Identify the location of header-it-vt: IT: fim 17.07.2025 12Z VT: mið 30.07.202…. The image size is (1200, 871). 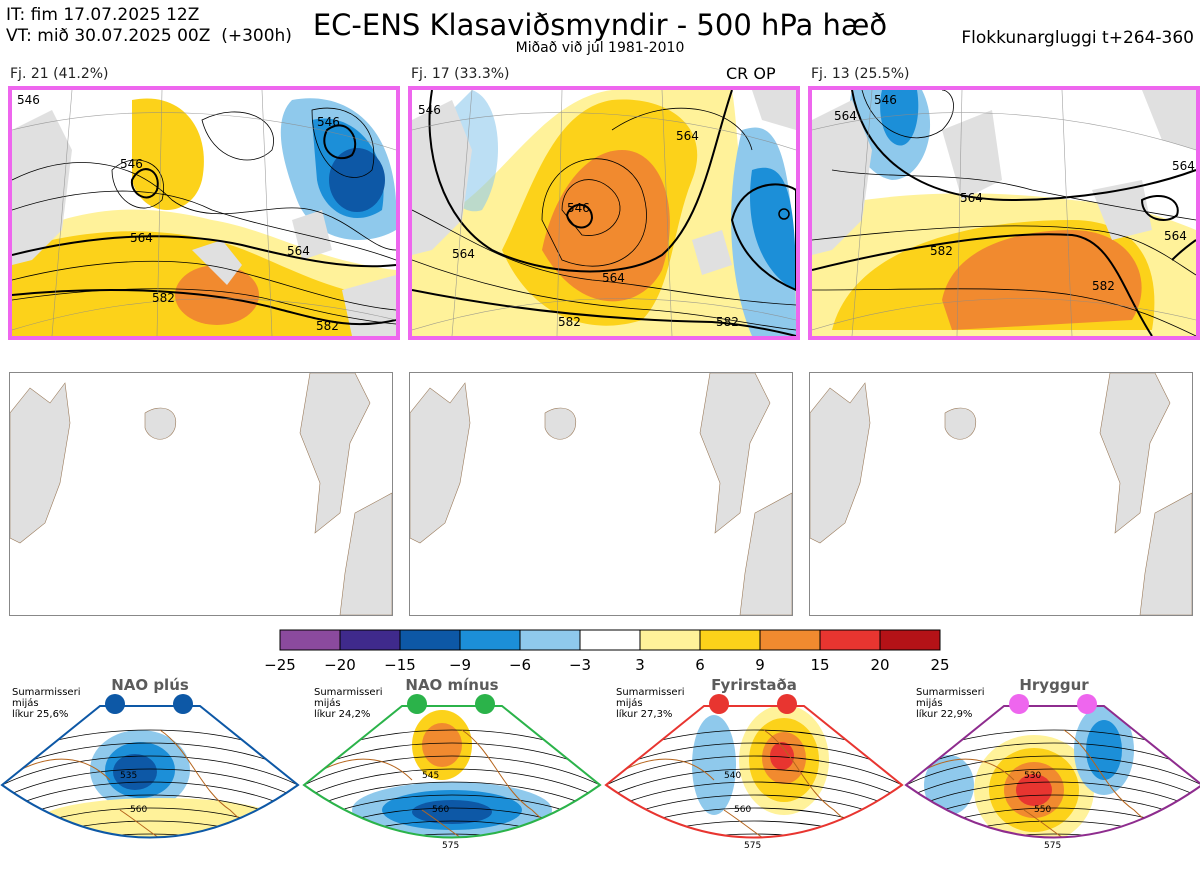
(149, 26).